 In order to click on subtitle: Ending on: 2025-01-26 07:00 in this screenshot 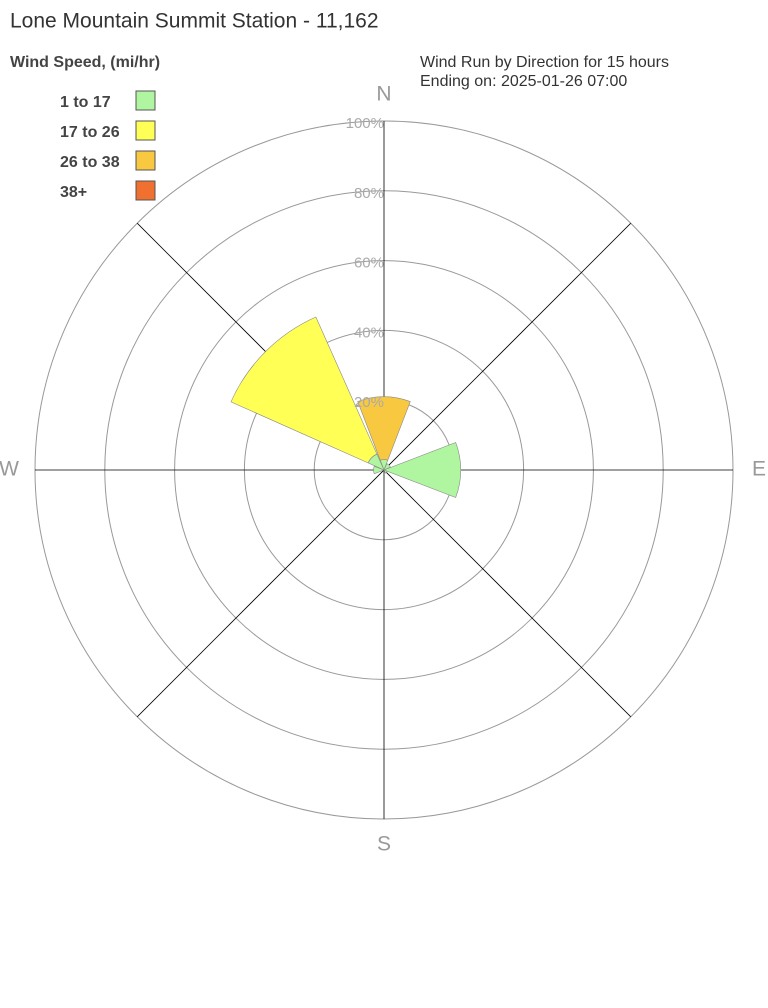, I will do `click(523, 81)`.